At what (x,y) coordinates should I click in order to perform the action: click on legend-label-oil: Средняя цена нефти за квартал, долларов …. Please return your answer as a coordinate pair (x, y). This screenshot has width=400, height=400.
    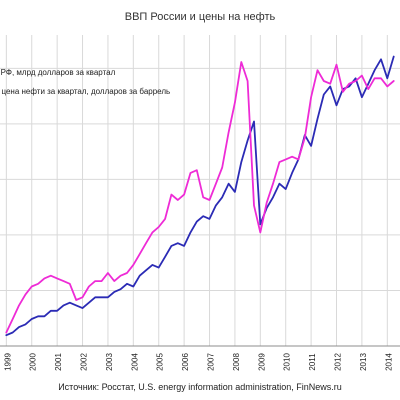
    Looking at the image, I should click on (85, 91).